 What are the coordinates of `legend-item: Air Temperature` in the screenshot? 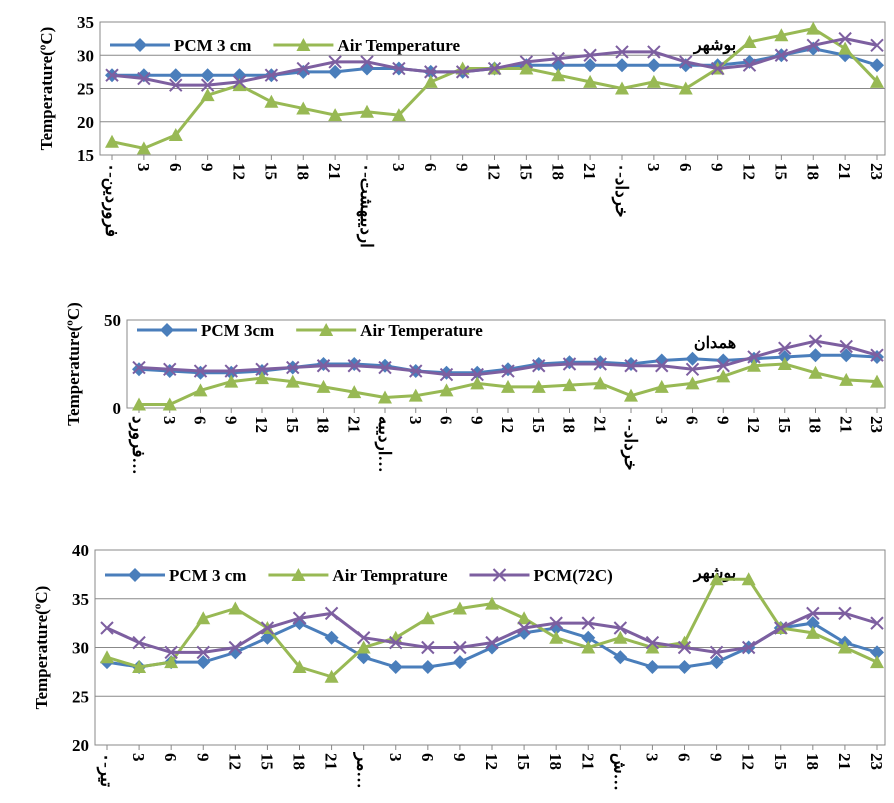 It's located at (366, 45).